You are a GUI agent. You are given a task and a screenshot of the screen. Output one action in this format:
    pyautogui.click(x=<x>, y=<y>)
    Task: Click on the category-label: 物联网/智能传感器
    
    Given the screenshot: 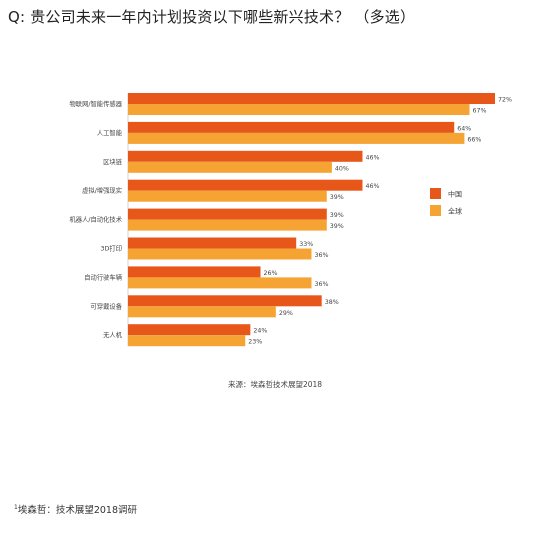 What is the action you would take?
    pyautogui.click(x=96, y=103)
    